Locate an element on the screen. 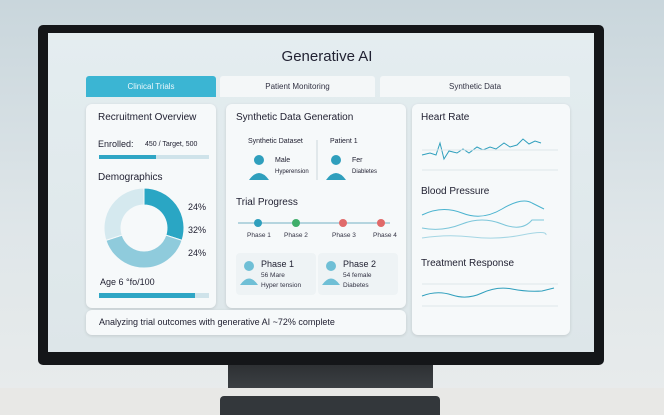 The image size is (664, 415). stand-base is located at coordinates (330, 405).